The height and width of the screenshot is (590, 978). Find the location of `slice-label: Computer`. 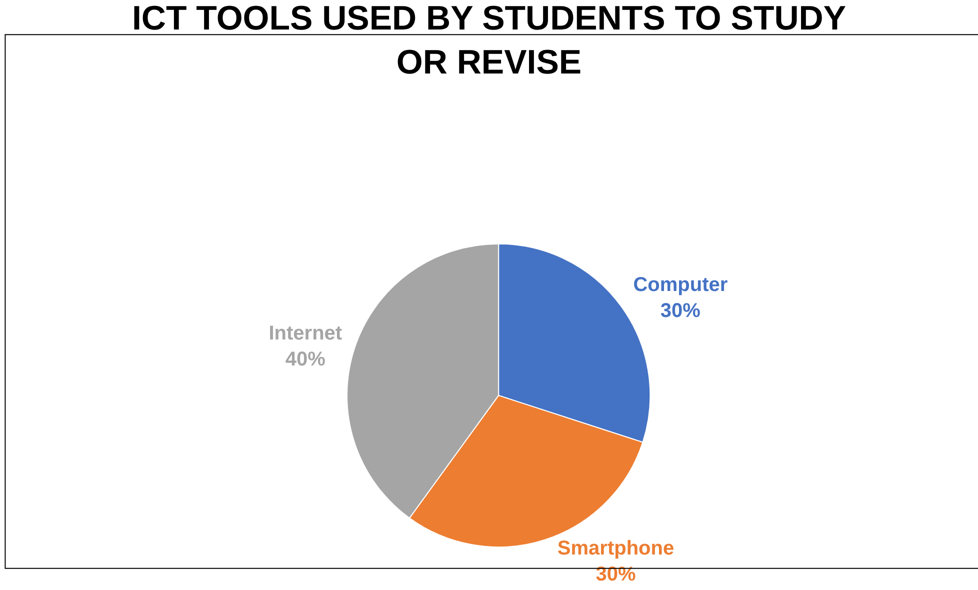

slice-label: Computer is located at coordinates (680, 285).